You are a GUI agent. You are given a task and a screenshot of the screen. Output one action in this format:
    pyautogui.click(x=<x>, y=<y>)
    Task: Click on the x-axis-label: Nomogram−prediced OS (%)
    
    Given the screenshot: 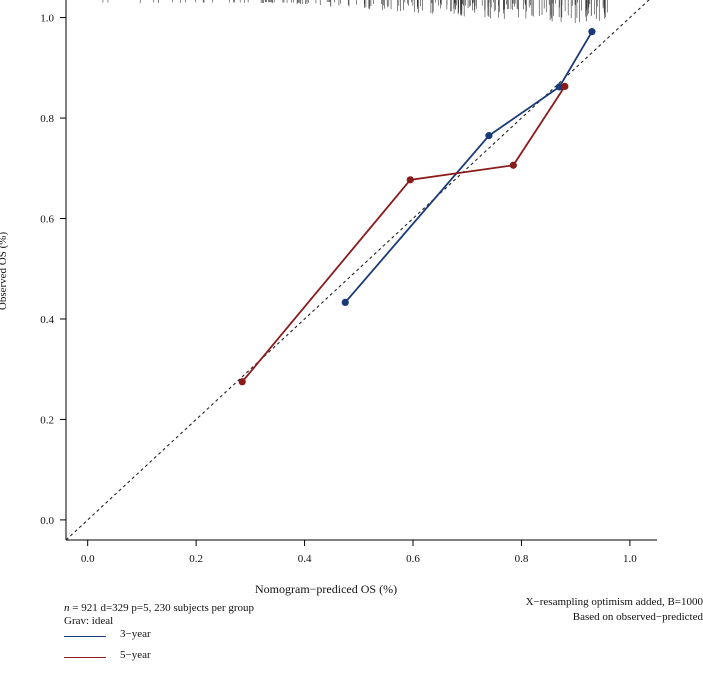 What is the action you would take?
    pyautogui.click(x=326, y=589)
    